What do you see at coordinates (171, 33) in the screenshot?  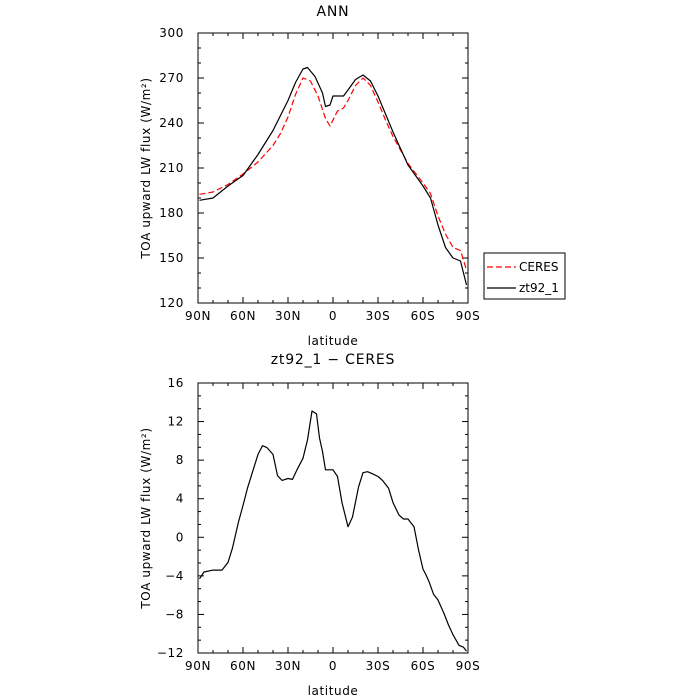 I see `y-tick-label: 300` at bounding box center [171, 33].